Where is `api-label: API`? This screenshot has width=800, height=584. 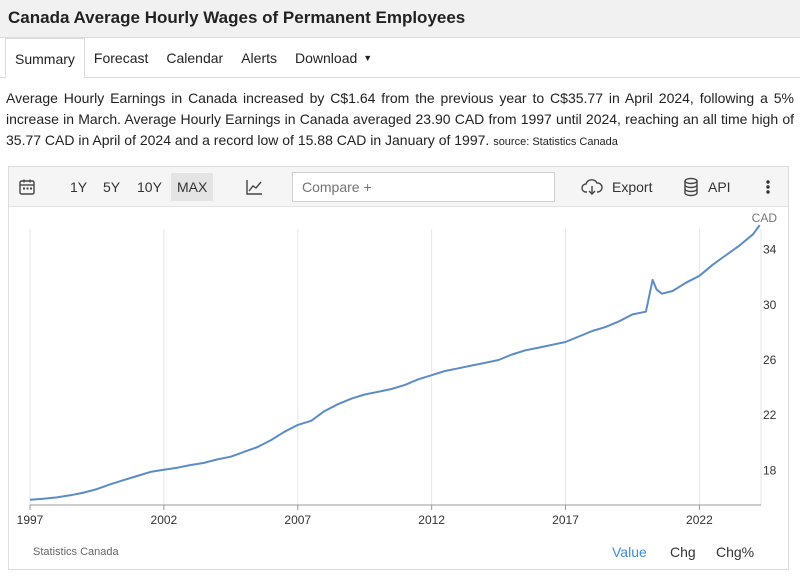 api-label: API is located at coordinates (719, 187).